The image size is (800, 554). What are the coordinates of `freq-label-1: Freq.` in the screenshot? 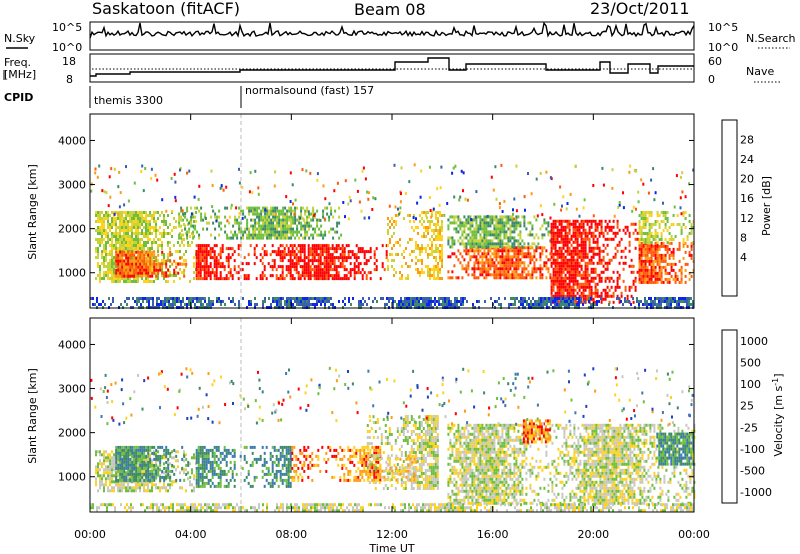 It's located at (17, 62).